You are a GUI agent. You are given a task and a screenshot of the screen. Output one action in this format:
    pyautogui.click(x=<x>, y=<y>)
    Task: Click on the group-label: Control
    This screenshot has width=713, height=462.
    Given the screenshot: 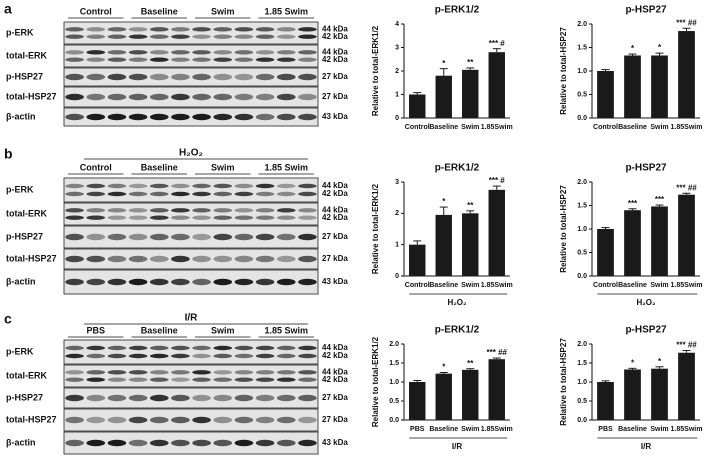 What is the action you would take?
    pyautogui.click(x=96, y=11)
    